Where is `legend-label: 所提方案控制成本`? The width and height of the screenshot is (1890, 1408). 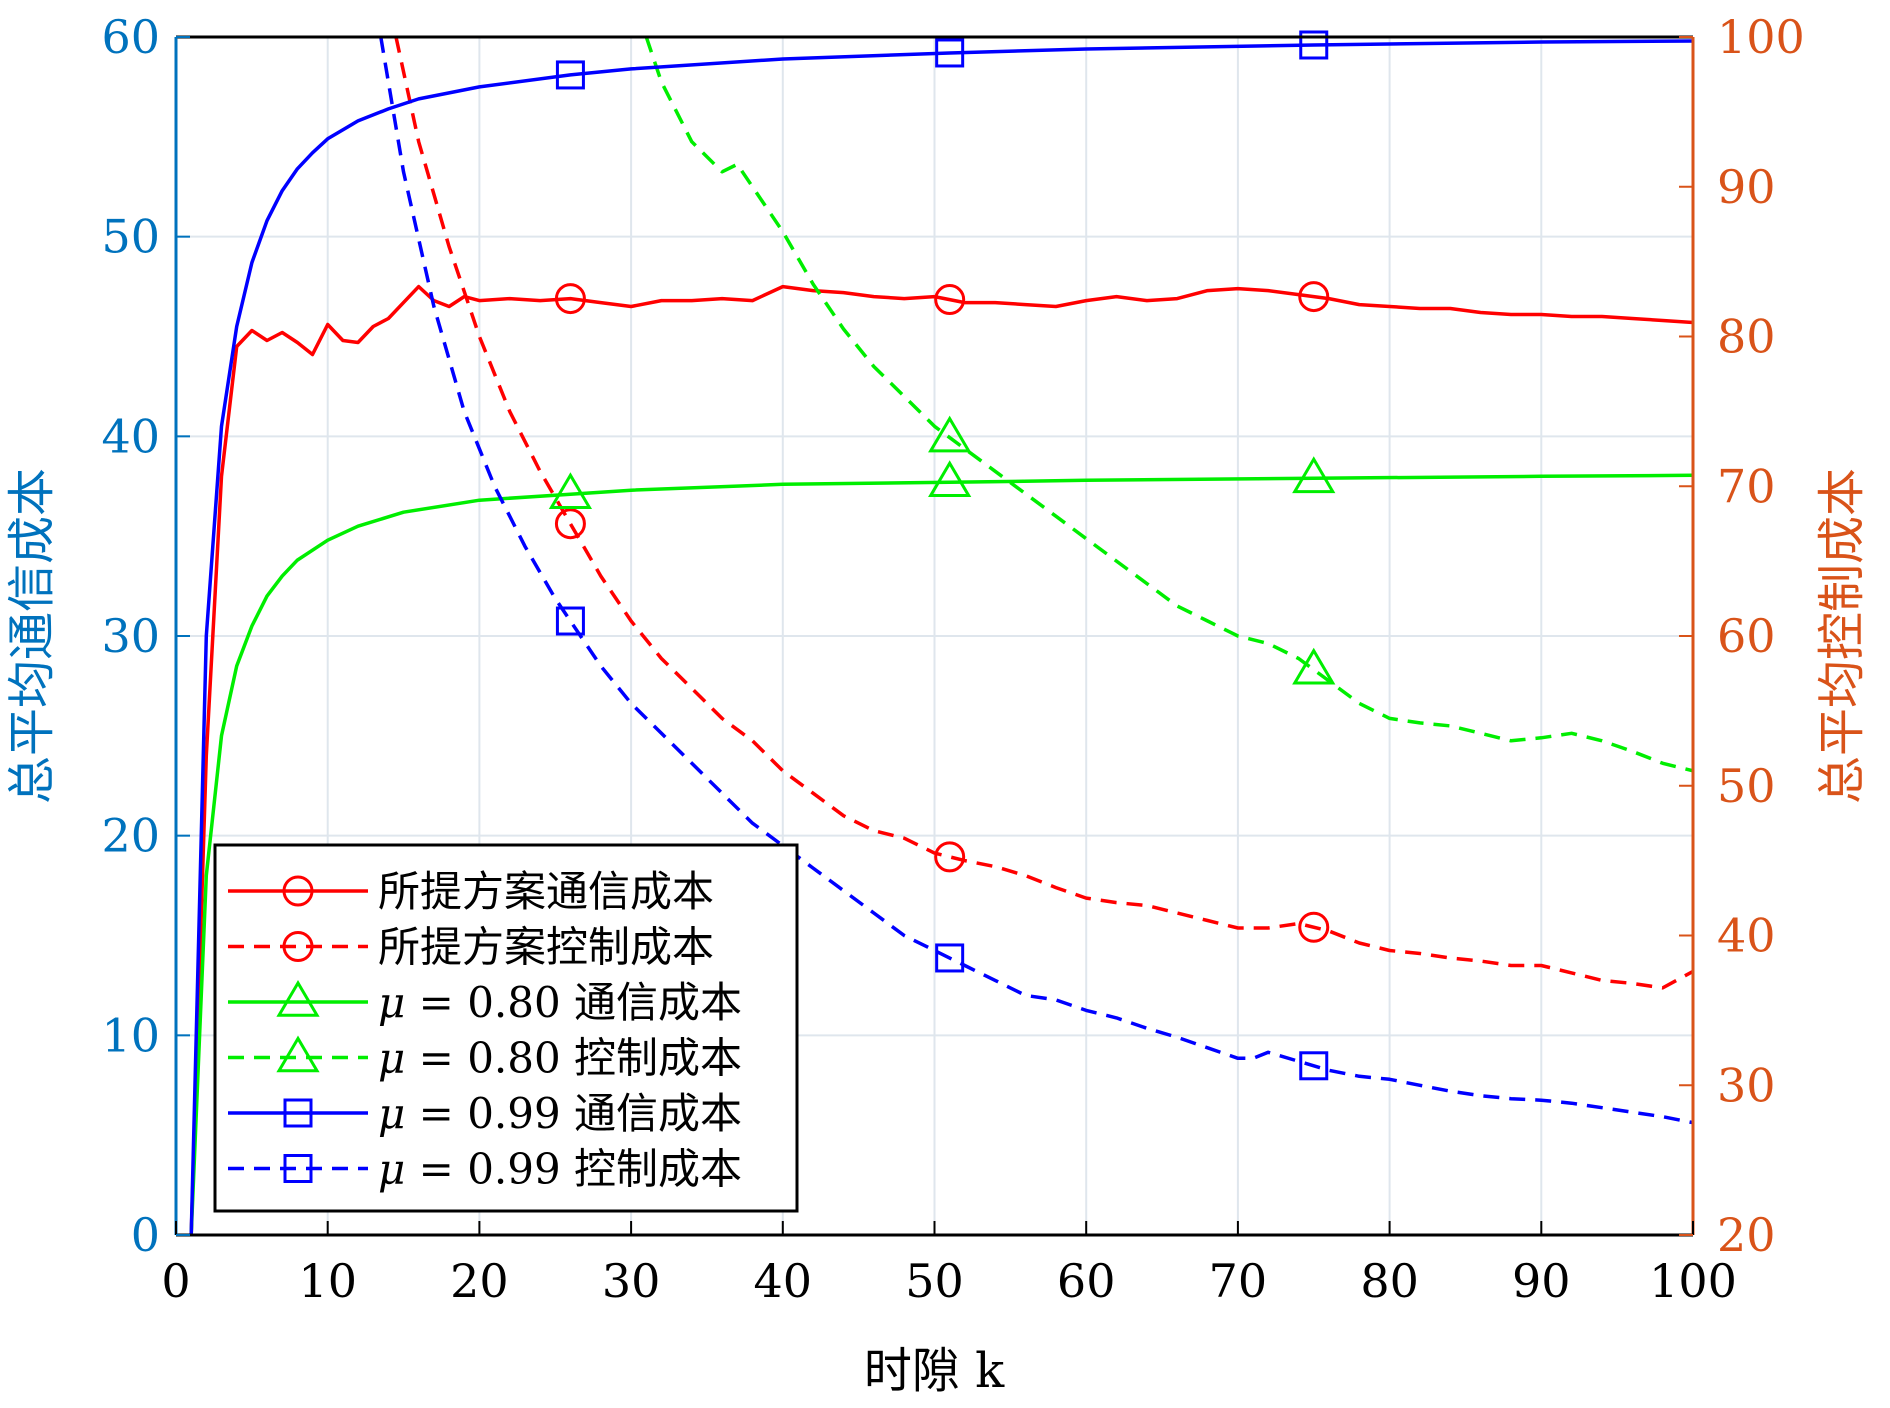
legend-label: 所提方案控制成本 is located at coordinates (546, 947).